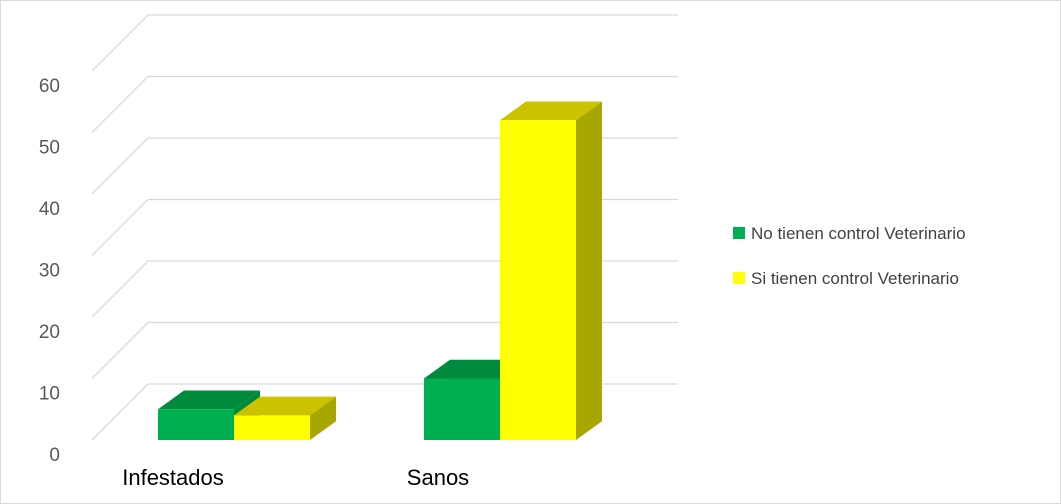  Describe the element at coordinates (49, 394) in the screenshot. I see `y-tick-label: 10` at that location.